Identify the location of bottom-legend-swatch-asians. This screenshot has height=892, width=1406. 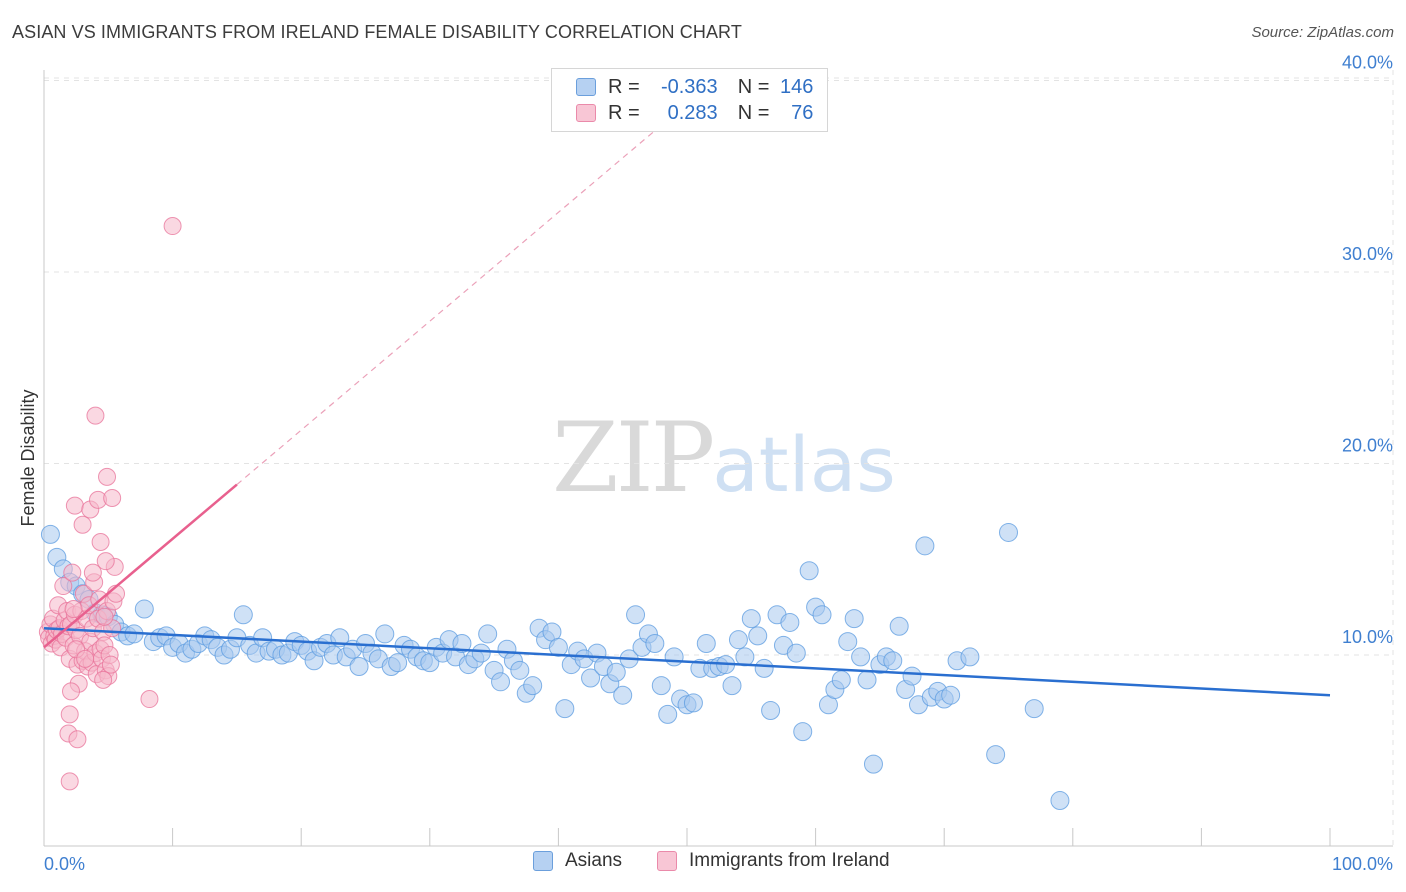
(543, 861).